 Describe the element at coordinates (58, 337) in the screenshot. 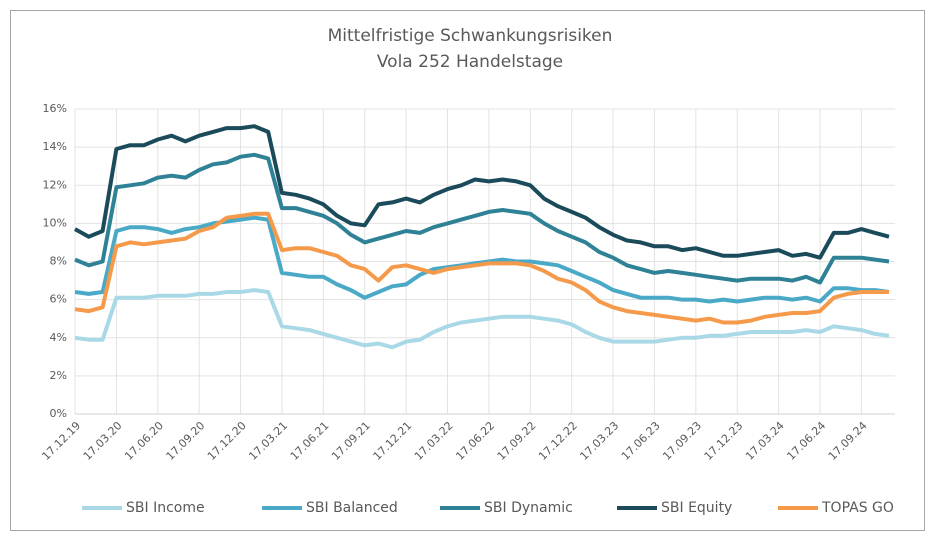

I see `y-tick-label: 4%` at that location.